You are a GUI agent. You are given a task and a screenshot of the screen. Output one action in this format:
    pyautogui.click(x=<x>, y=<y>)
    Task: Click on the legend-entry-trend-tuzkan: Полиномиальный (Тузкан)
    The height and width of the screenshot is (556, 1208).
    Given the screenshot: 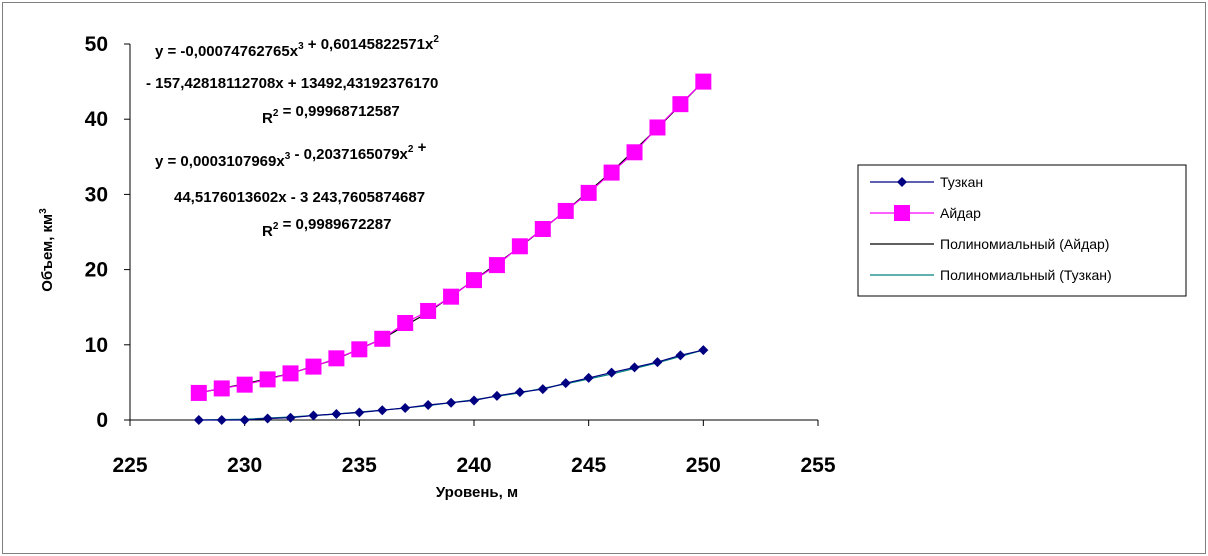 What is the action you would take?
    pyautogui.click(x=991, y=275)
    